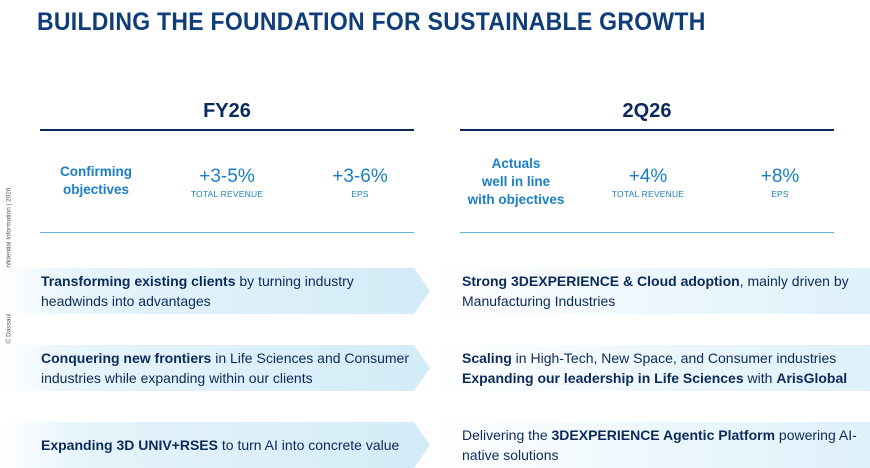 The height and width of the screenshot is (468, 870). What do you see at coordinates (129, 445) in the screenshot?
I see `row3-left-bold: Expanding 3D UNIV+RSES` at bounding box center [129, 445].